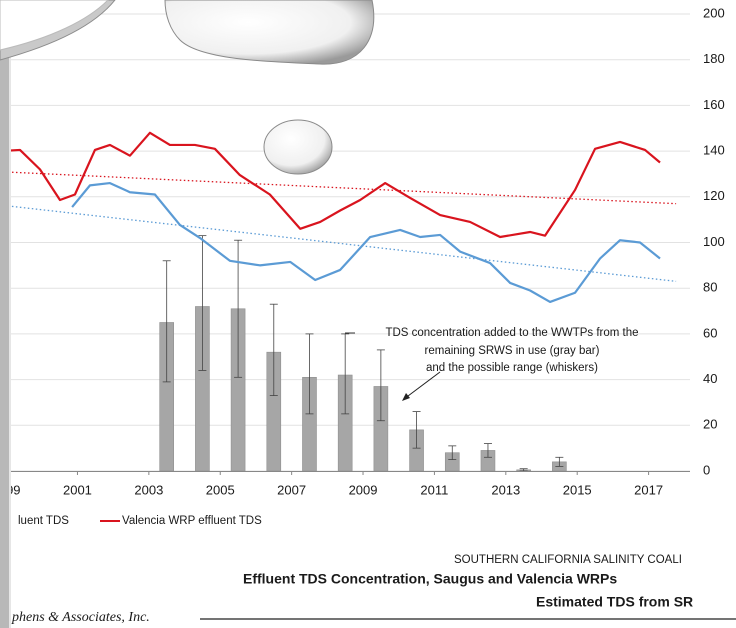 Image resolution: width=736 pixels, height=628 pixels. I want to click on y-tick-label: 60, so click(710, 332).